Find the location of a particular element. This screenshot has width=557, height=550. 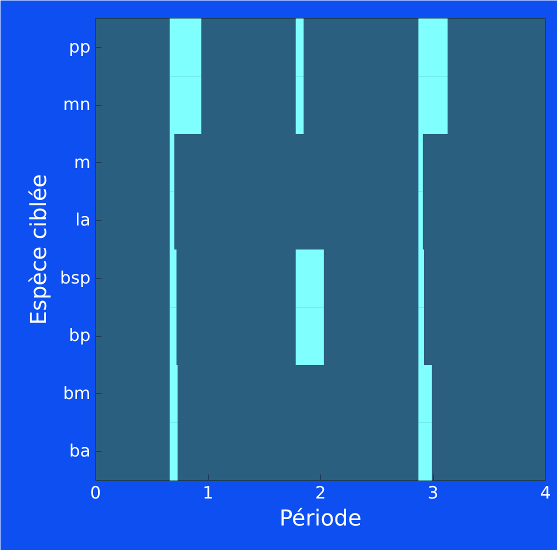

y-tick-label: bm is located at coordinates (77, 394).